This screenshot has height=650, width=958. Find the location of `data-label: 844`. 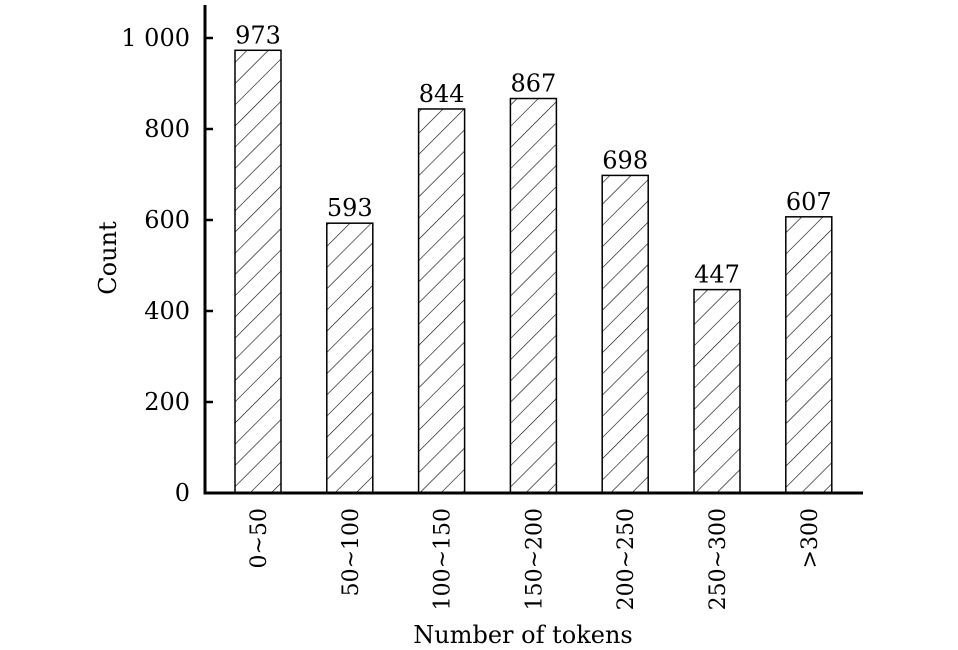

data-label: 844 is located at coordinates (442, 94).